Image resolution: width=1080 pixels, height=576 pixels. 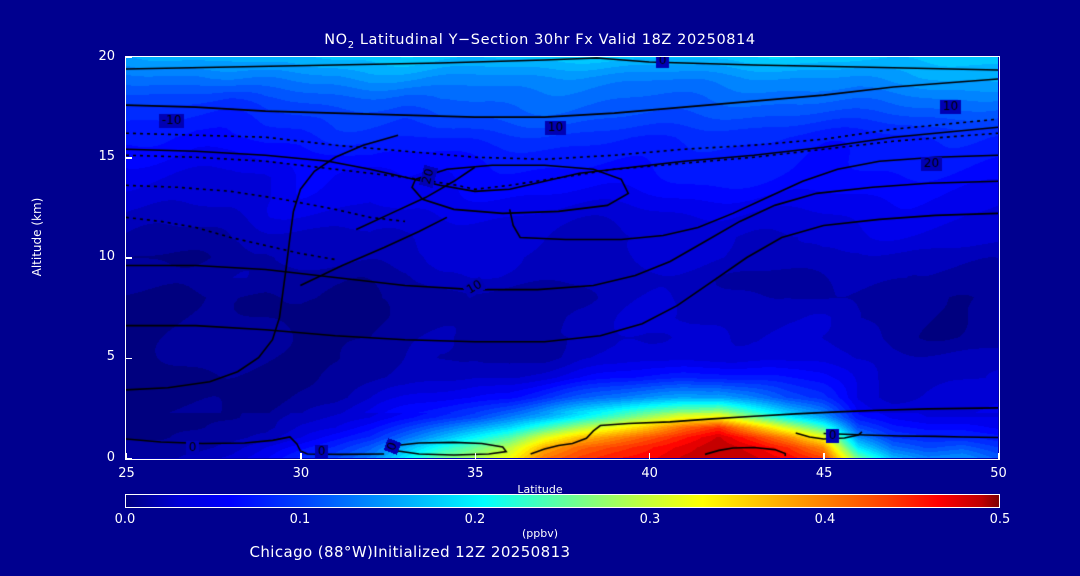 I want to click on colorbar-tick-label: 0.2, so click(x=475, y=519).